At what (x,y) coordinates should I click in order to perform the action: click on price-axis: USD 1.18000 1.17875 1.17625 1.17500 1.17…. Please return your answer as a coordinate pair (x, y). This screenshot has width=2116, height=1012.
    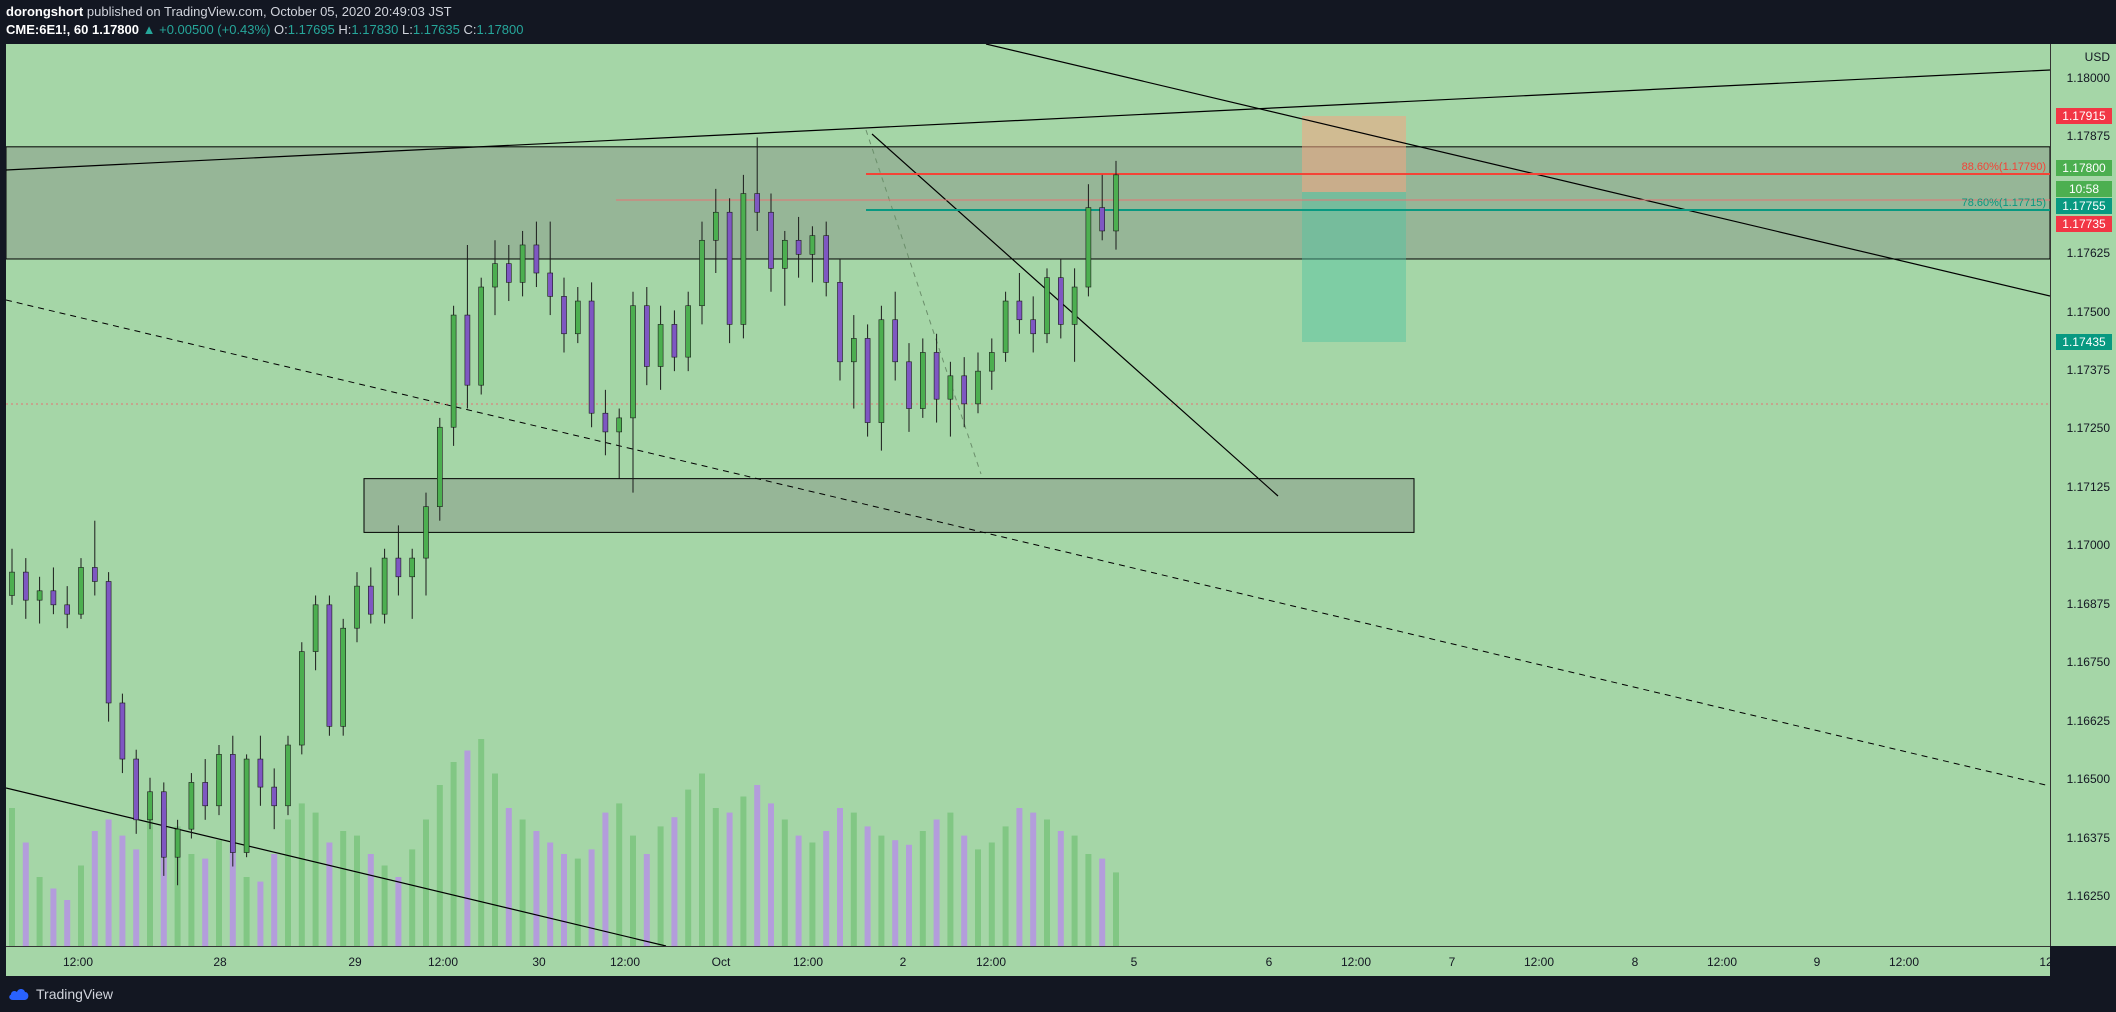
    Looking at the image, I should click on (2083, 495).